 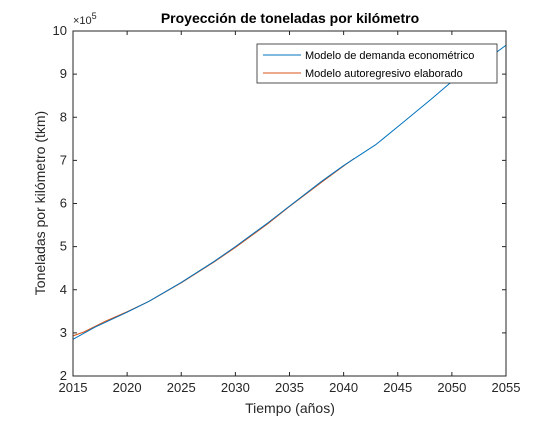 I want to click on legend-box, so click(x=377, y=63).